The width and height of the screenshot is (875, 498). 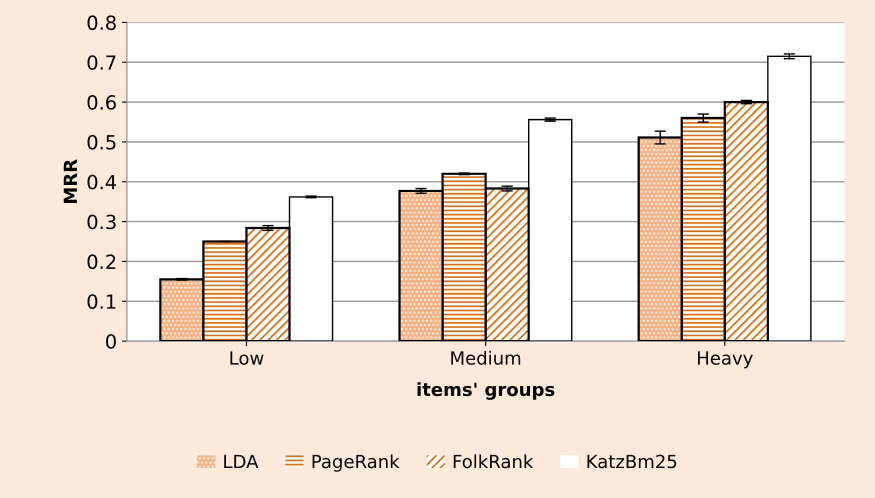 What do you see at coordinates (494, 461) in the screenshot?
I see `legend-label: FolkRank` at bounding box center [494, 461].